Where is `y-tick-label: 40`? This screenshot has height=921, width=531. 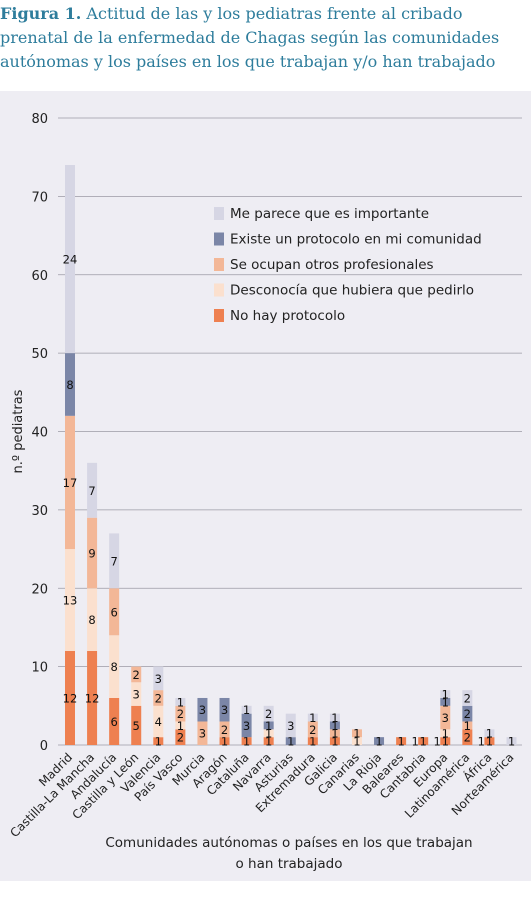 y-tick-label: 40 is located at coordinates (39, 433).